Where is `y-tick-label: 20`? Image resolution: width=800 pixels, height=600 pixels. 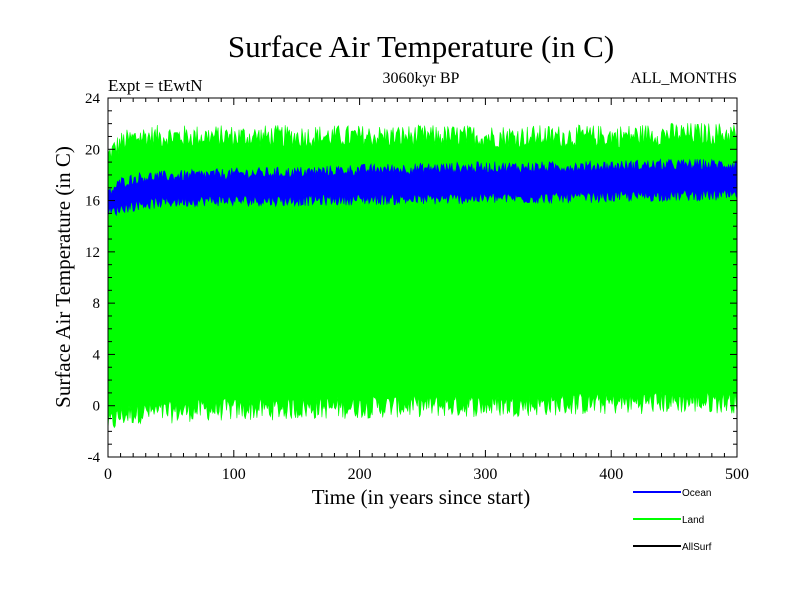
y-tick-label: 20 is located at coordinates (92, 150).